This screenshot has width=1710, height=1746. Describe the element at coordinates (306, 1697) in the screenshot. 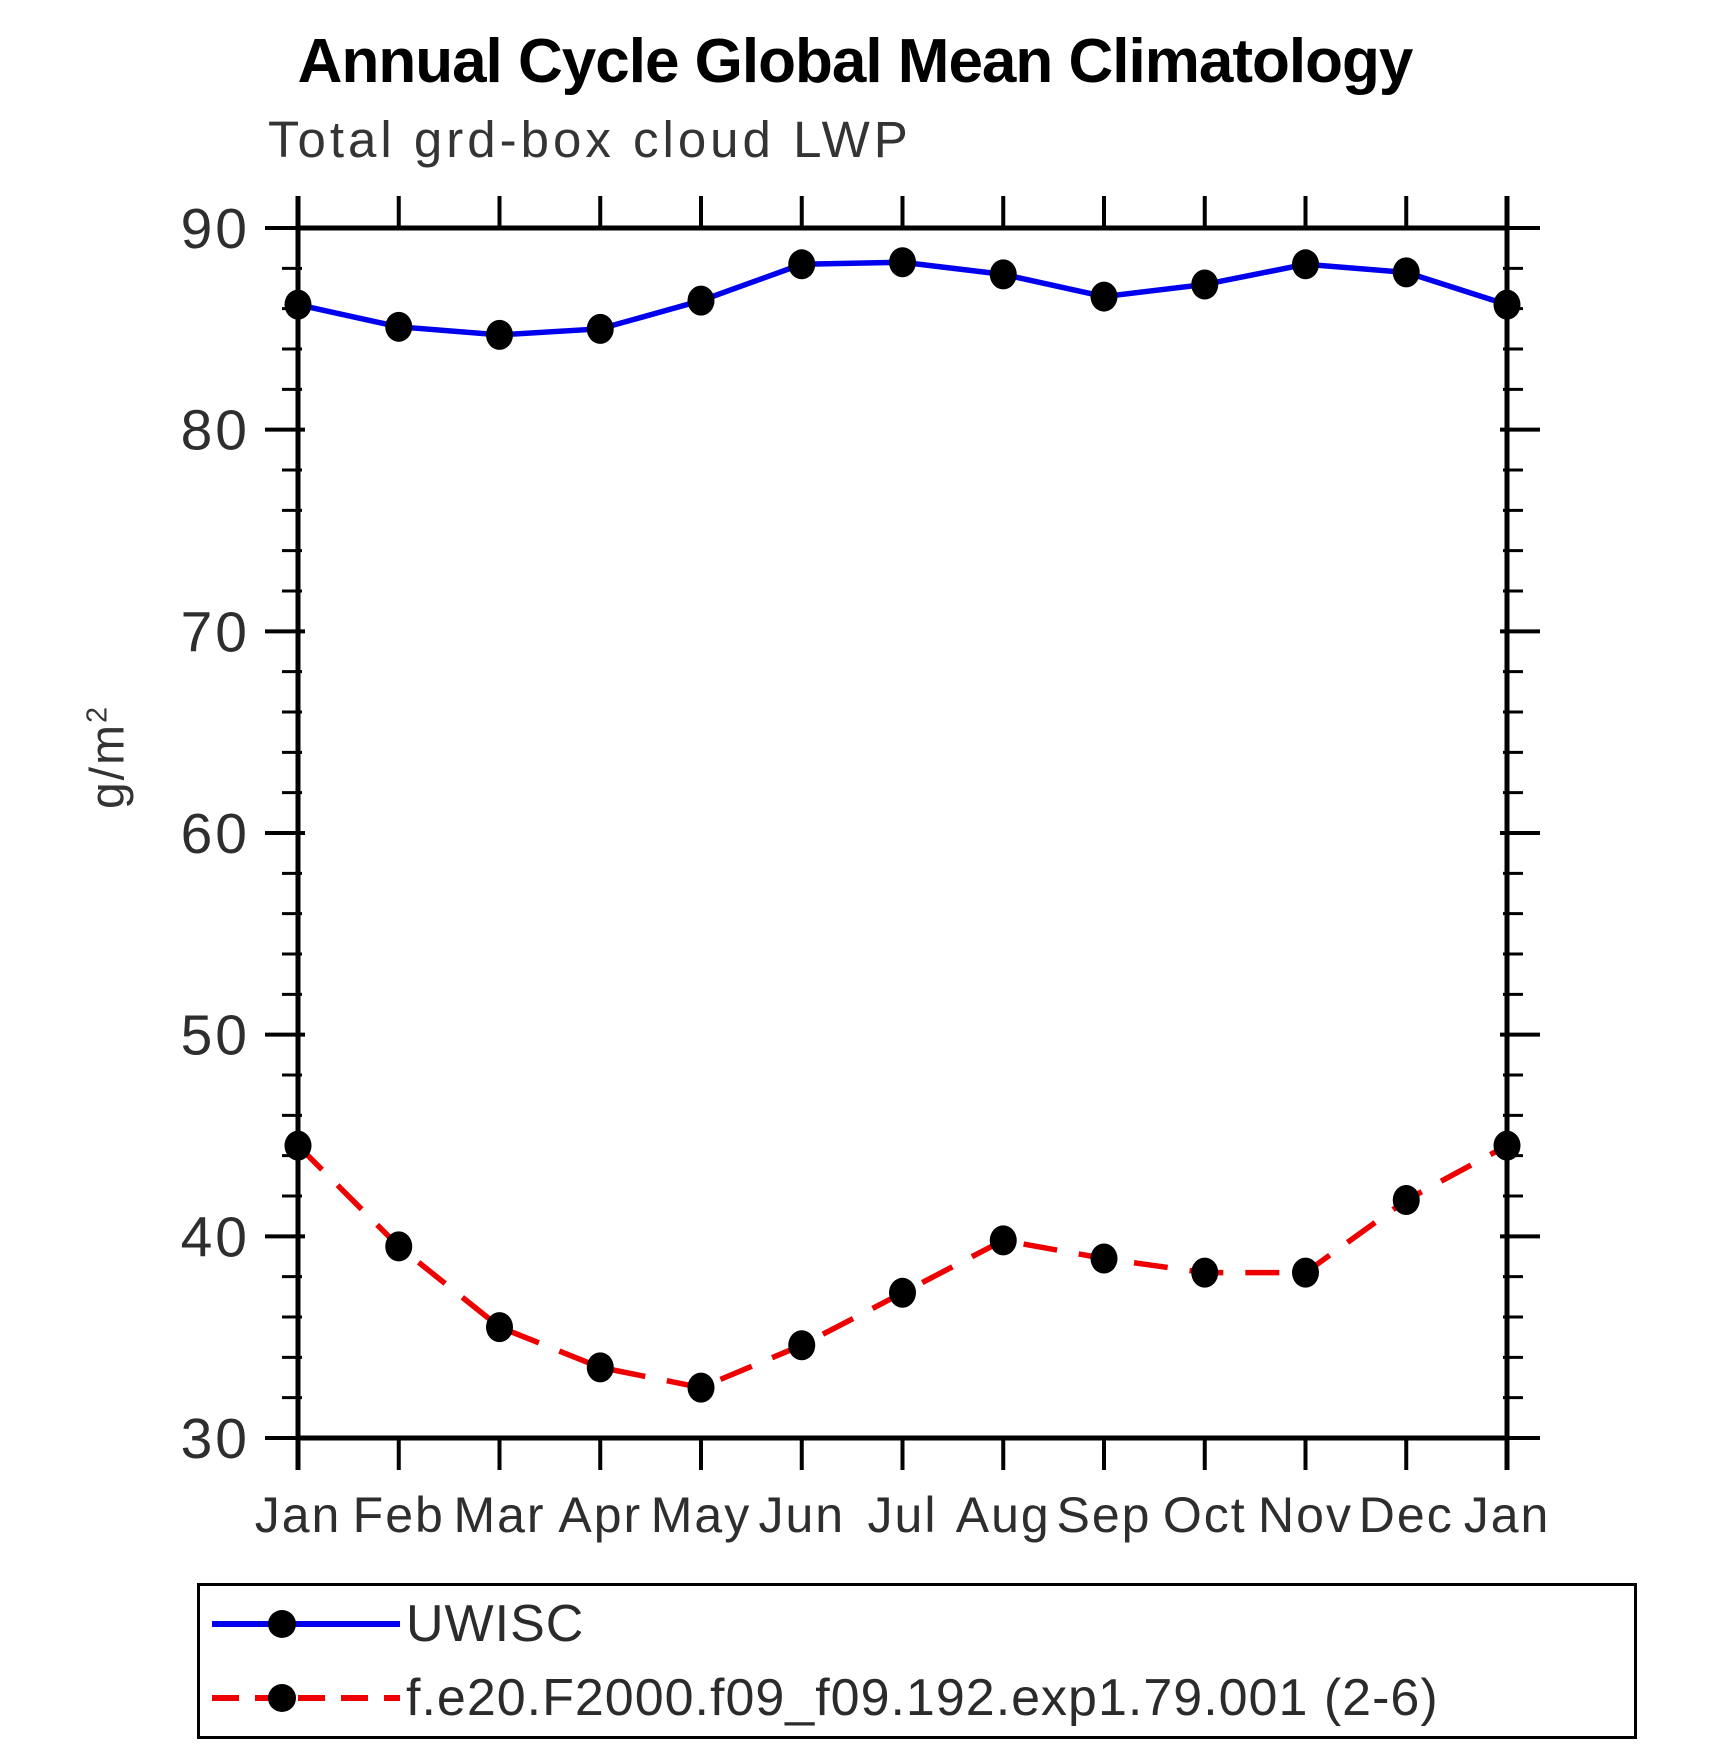

I see `legend-sample-dashed-red-line` at that location.